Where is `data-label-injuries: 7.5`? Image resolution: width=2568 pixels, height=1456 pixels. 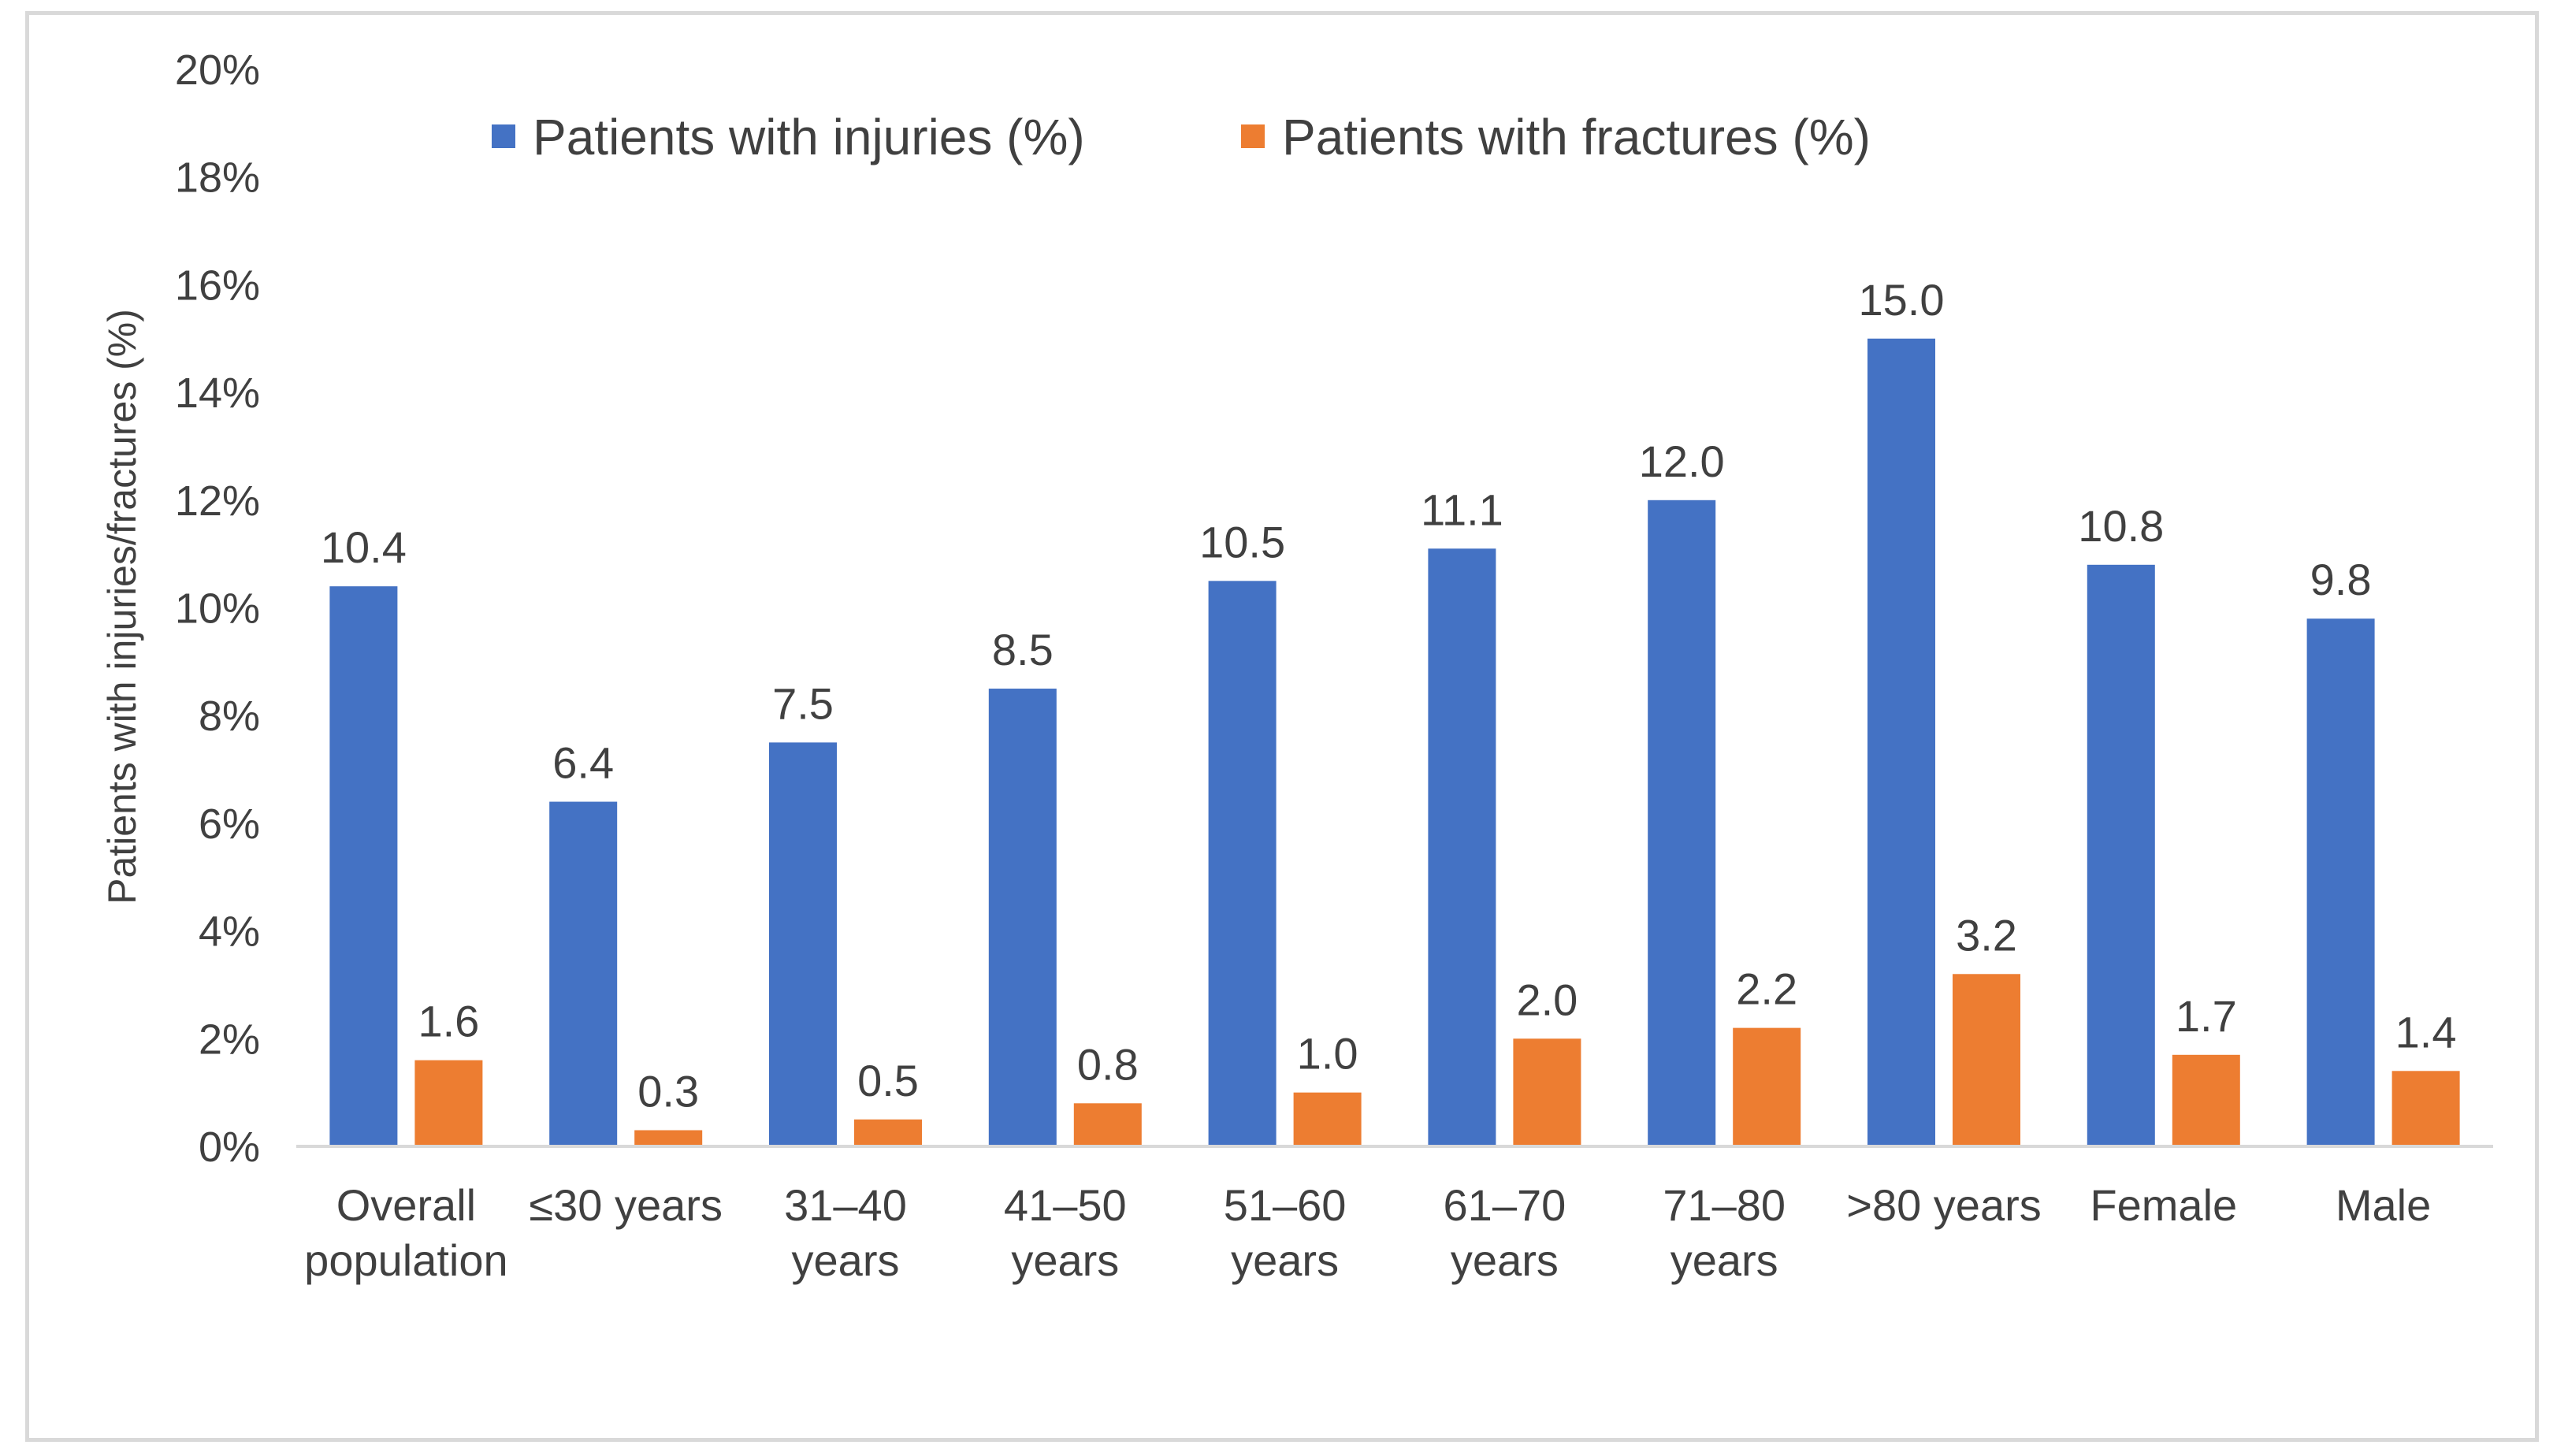 data-label-injuries: 7.5 is located at coordinates (803, 703).